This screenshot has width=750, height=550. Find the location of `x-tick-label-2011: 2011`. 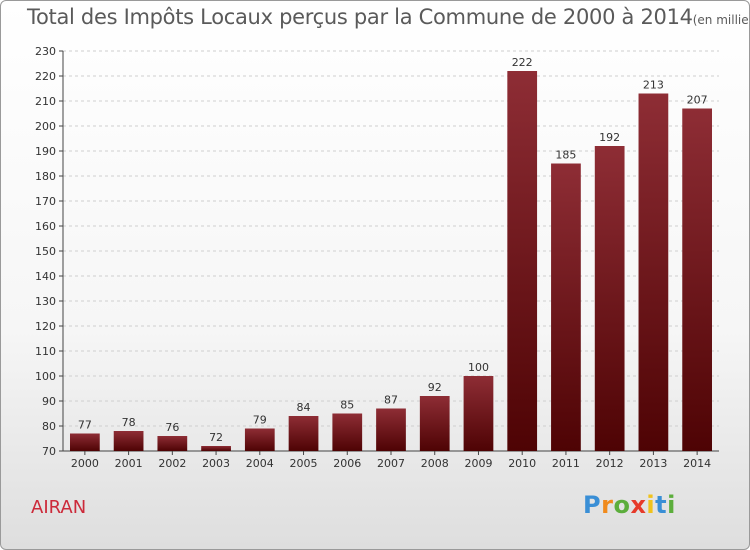

x-tick-label-2011: 2011 is located at coordinates (566, 463).